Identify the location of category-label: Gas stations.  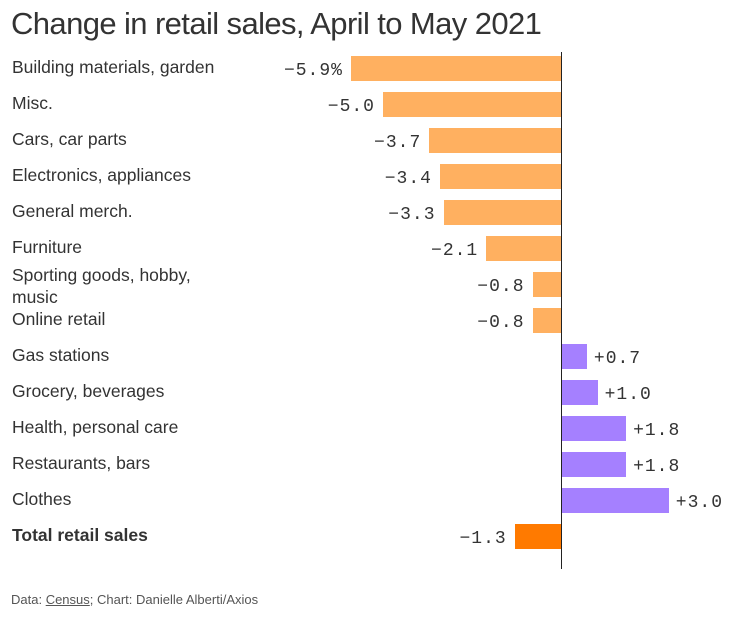
(61, 355).